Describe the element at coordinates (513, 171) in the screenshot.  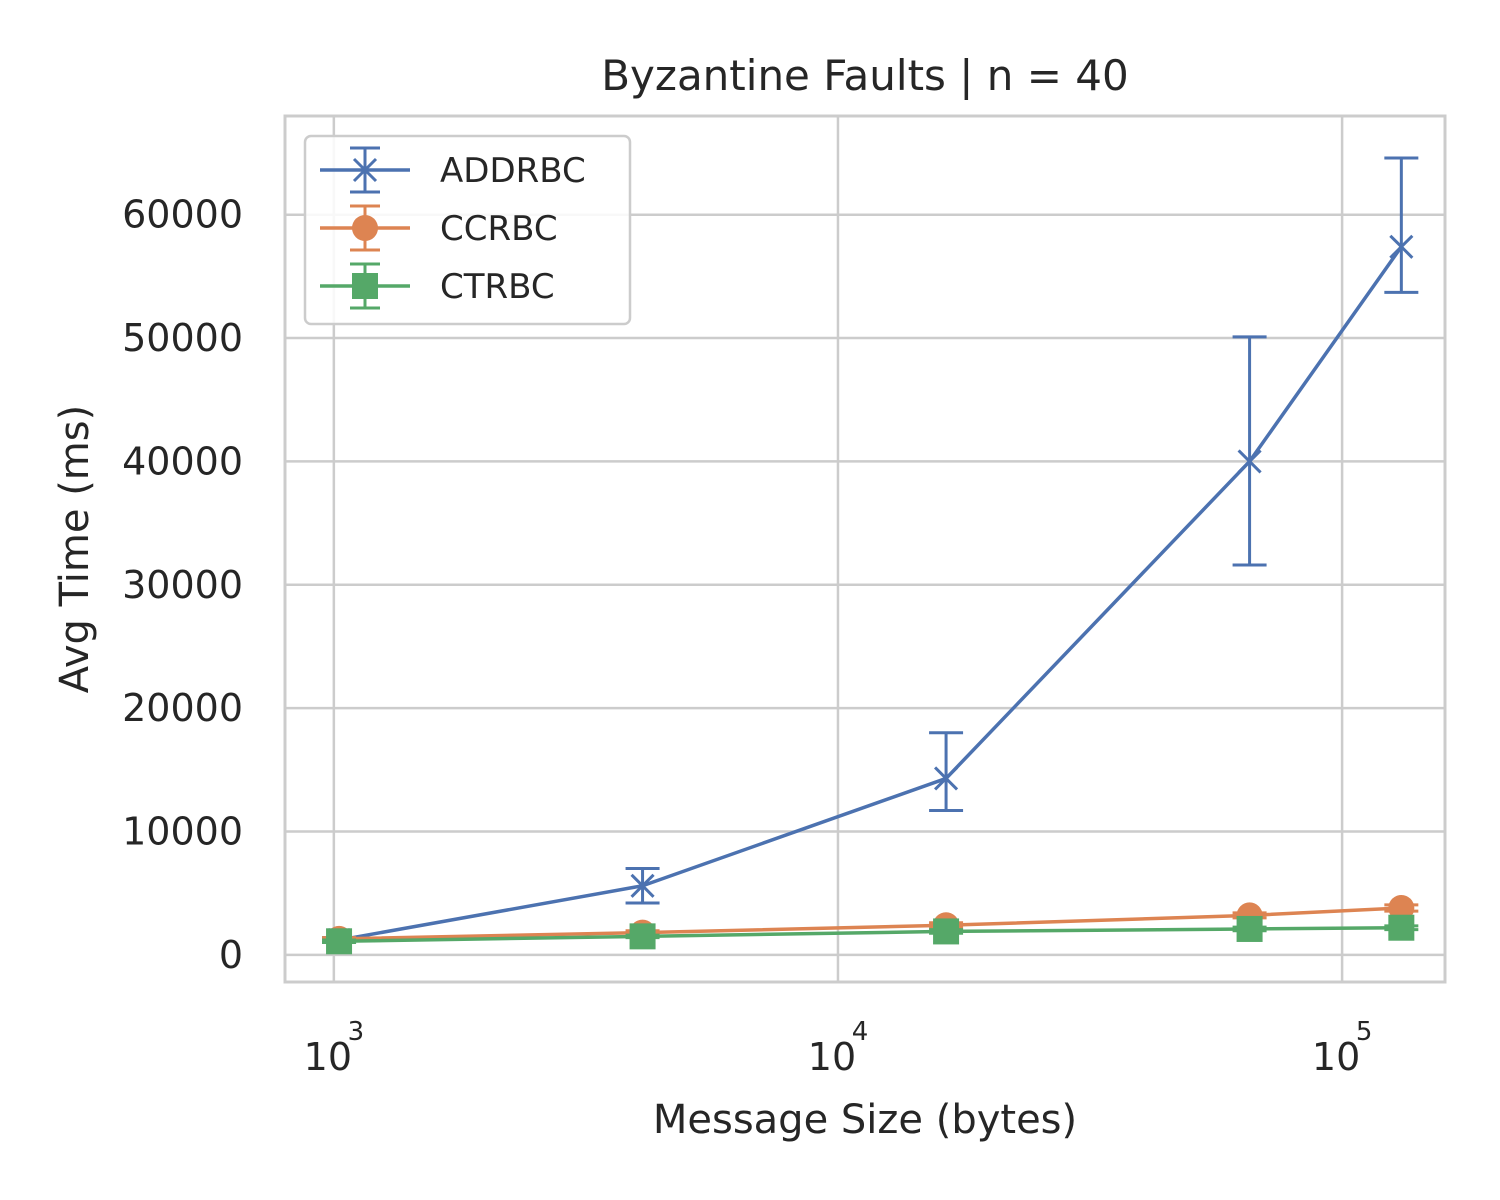
I see `legend-label: ADDRBC` at that location.